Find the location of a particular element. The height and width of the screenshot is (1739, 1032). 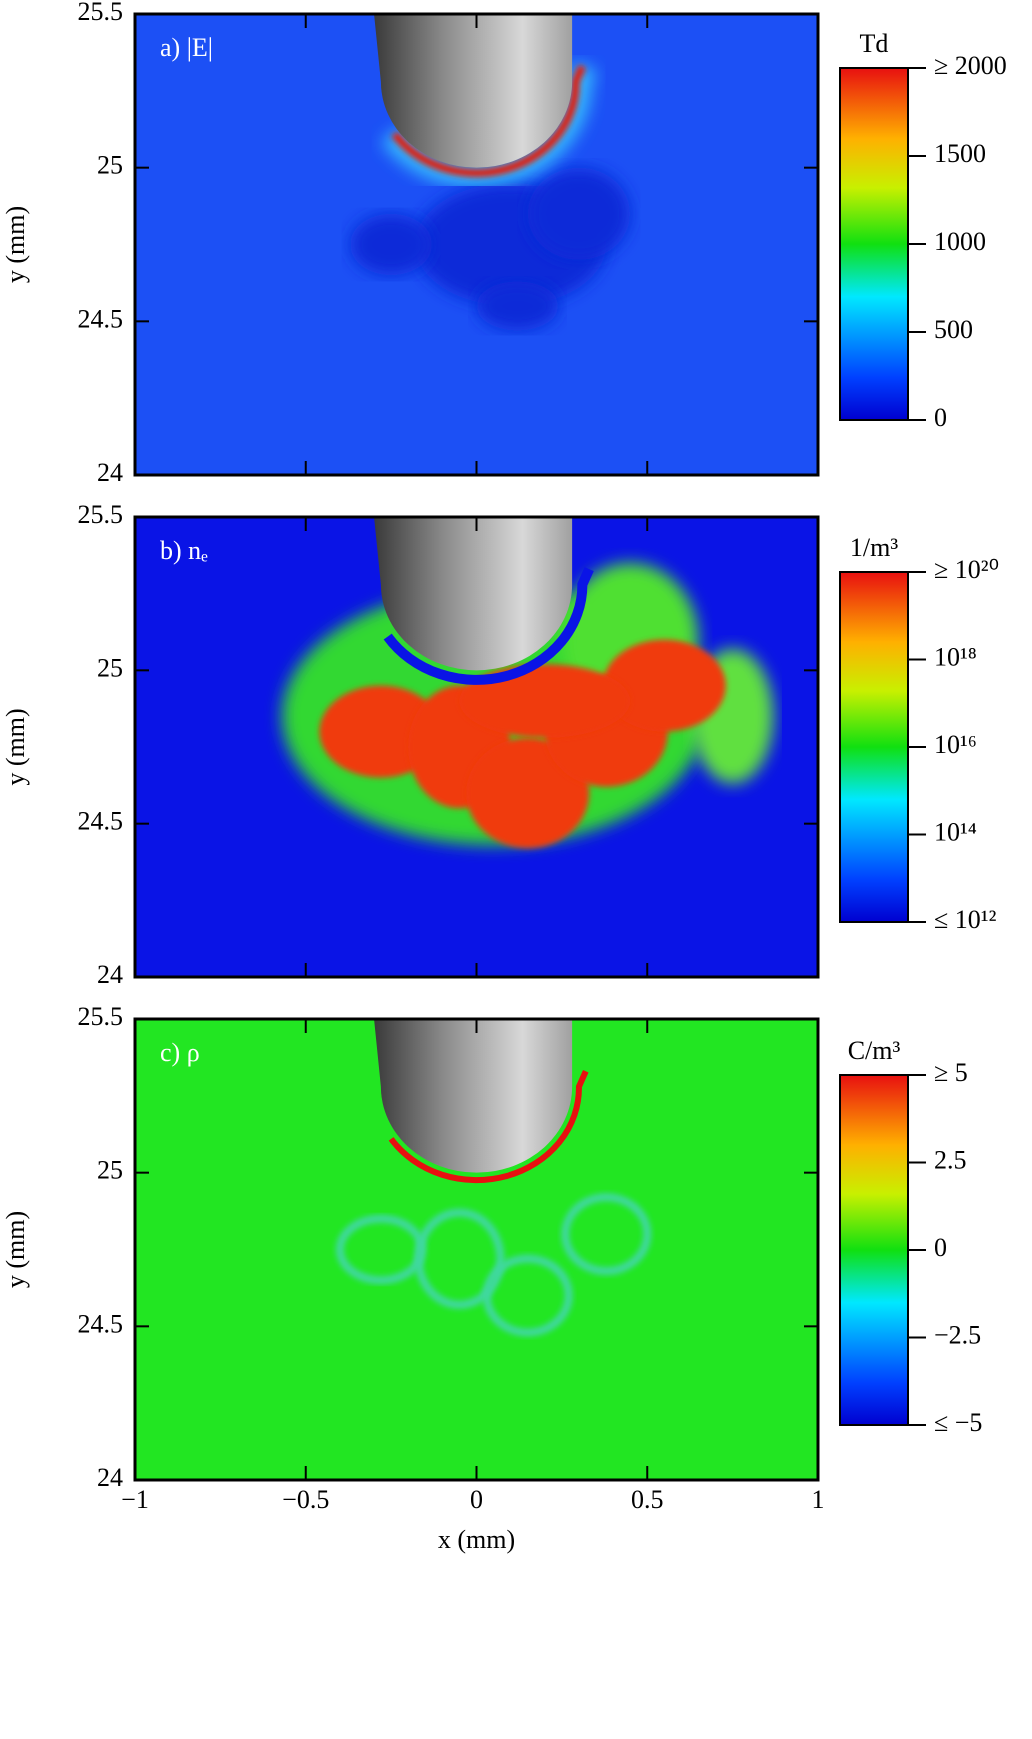

colorbar-tick-label: ≤ −5 is located at coordinates (958, 1422).